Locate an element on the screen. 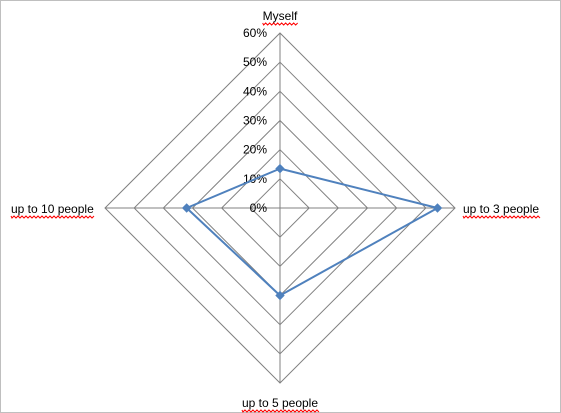  tick-label: 30% is located at coordinates (255, 121).